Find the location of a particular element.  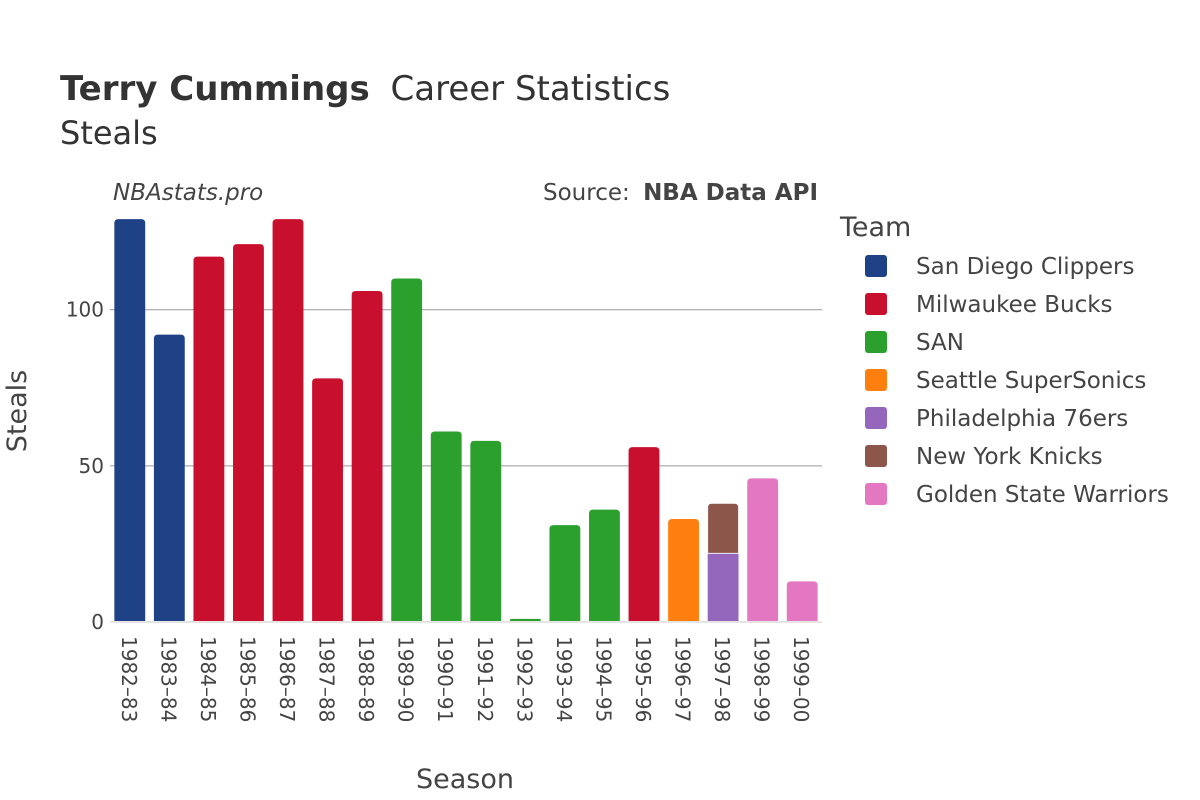

chart-title-player: Terry Cummings is located at coordinates (215, 89).